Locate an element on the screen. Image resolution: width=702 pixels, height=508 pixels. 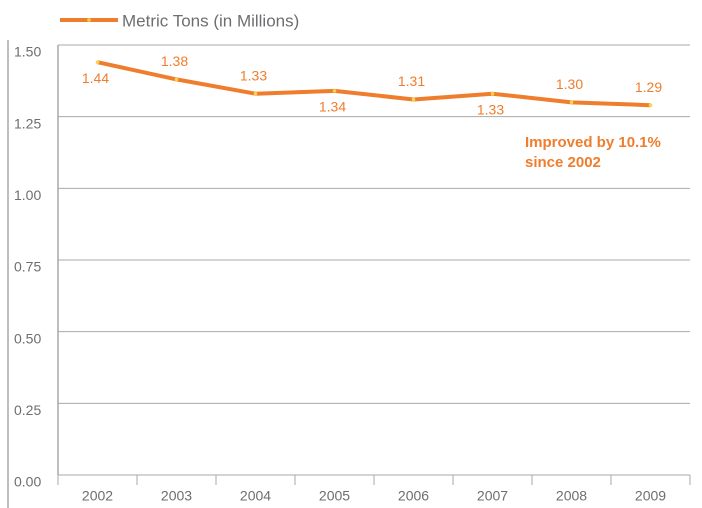
legend-label: Metric Tons (in Millions) is located at coordinates (210, 20).